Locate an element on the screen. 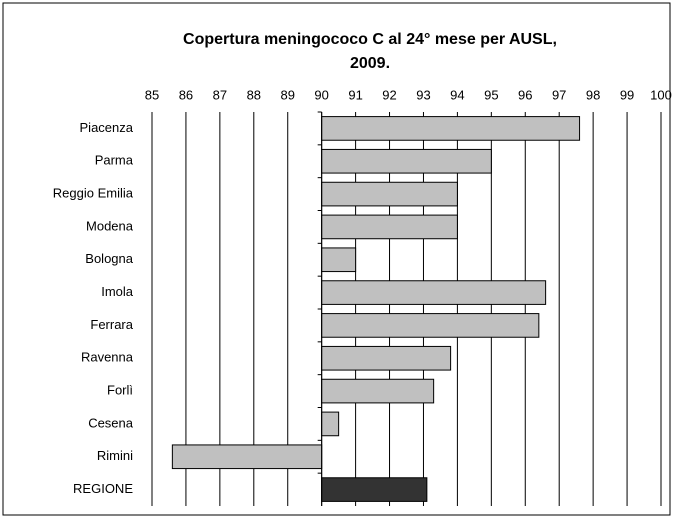  y-tick-label: Parma is located at coordinates (114, 160).